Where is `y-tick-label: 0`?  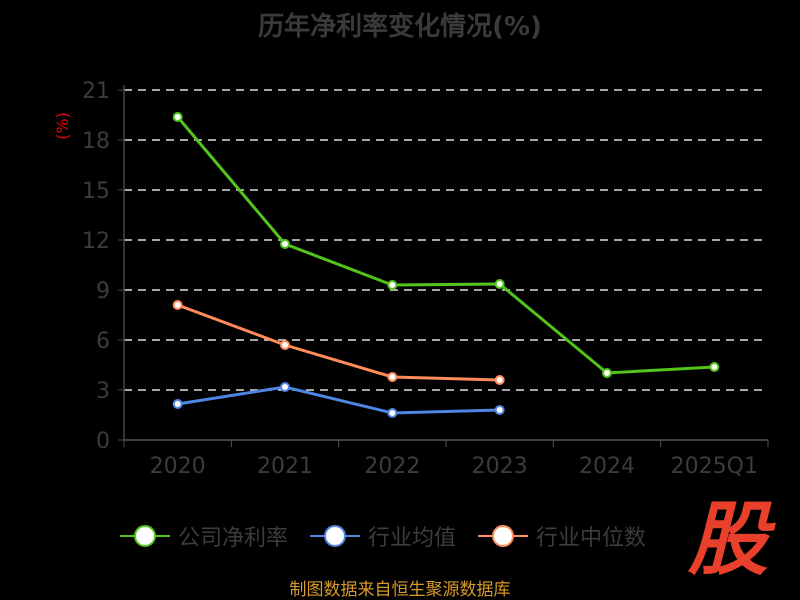
y-tick-label: 0 is located at coordinates (103, 441).